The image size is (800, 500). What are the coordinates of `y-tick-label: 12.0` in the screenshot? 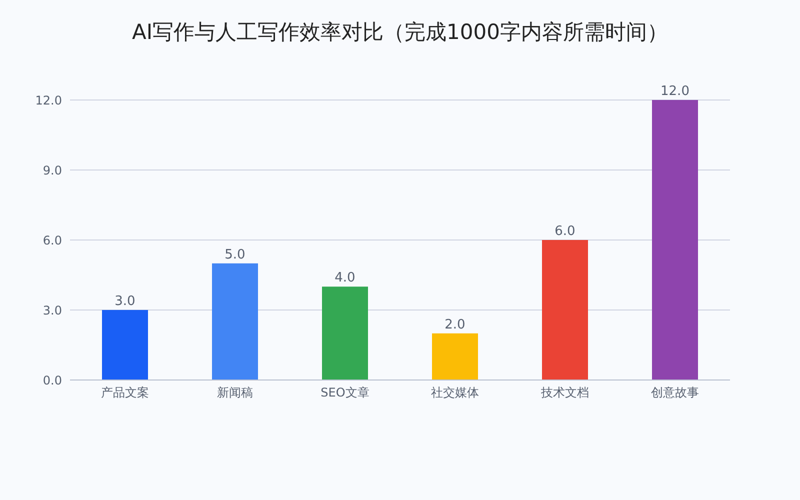 It's located at (48, 100).